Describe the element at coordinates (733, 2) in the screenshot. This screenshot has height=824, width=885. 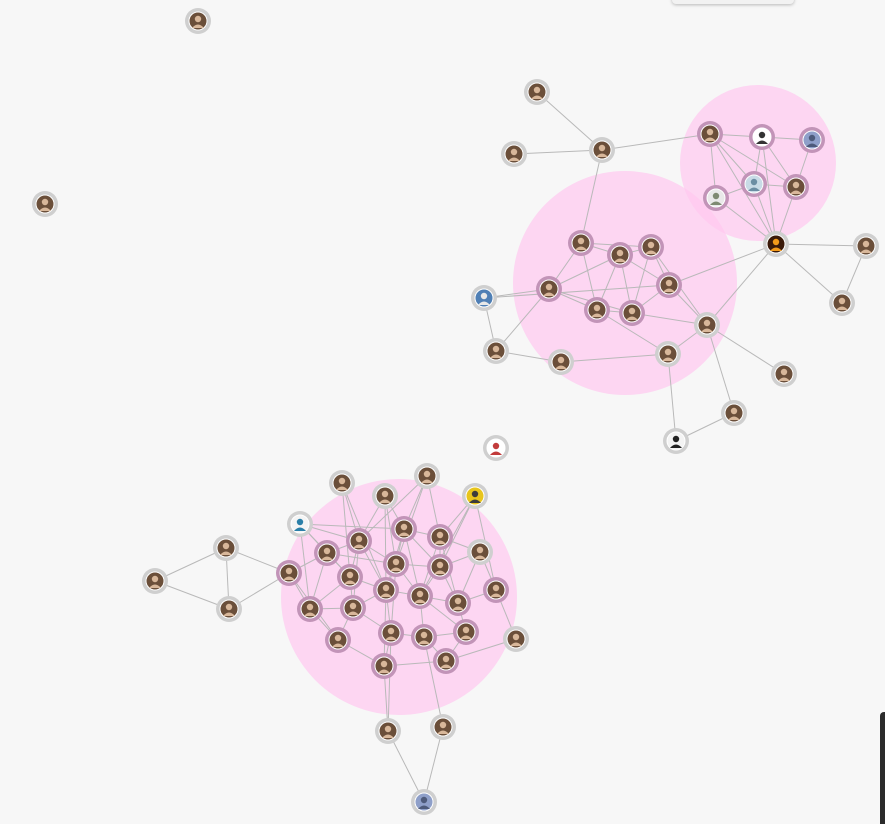
I see `toolbar-tab` at that location.